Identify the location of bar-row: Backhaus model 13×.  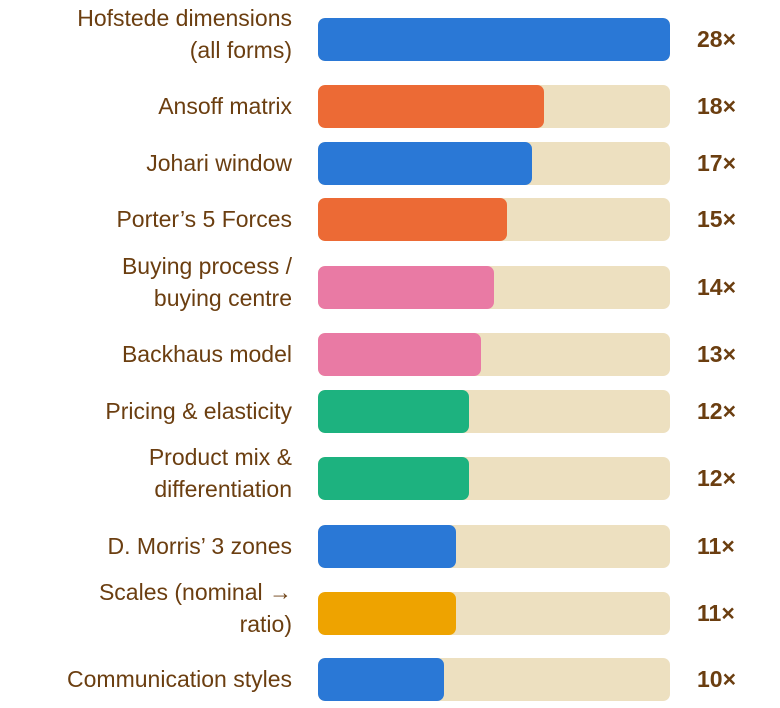
(390, 354).